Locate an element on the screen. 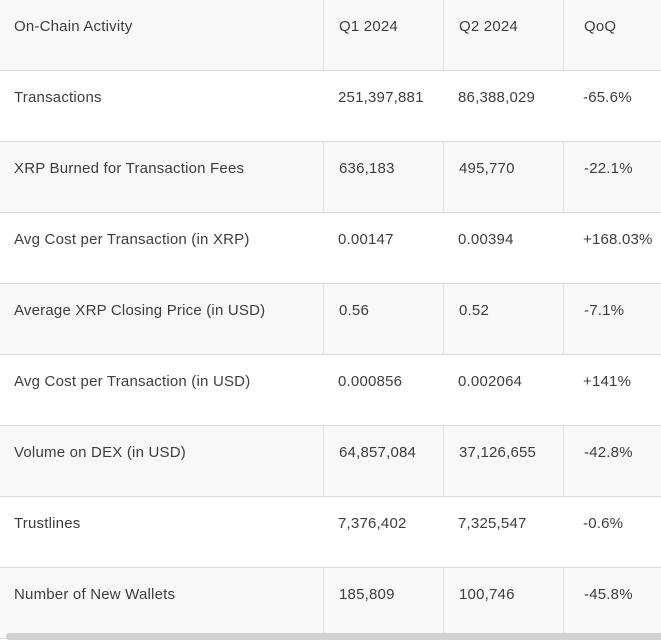 This screenshot has width=661, height=640. q2-value: 86,388,029 is located at coordinates (497, 97).